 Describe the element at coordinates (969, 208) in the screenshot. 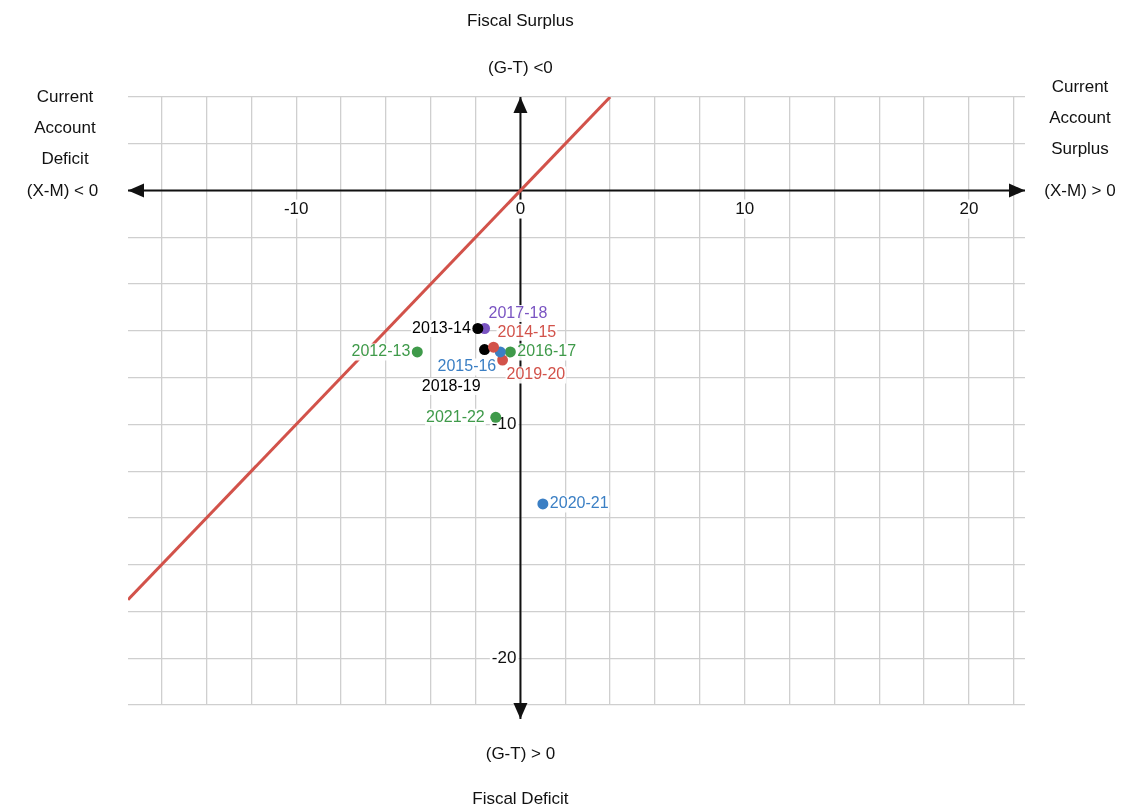

I see `x-tick-label: 20` at that location.